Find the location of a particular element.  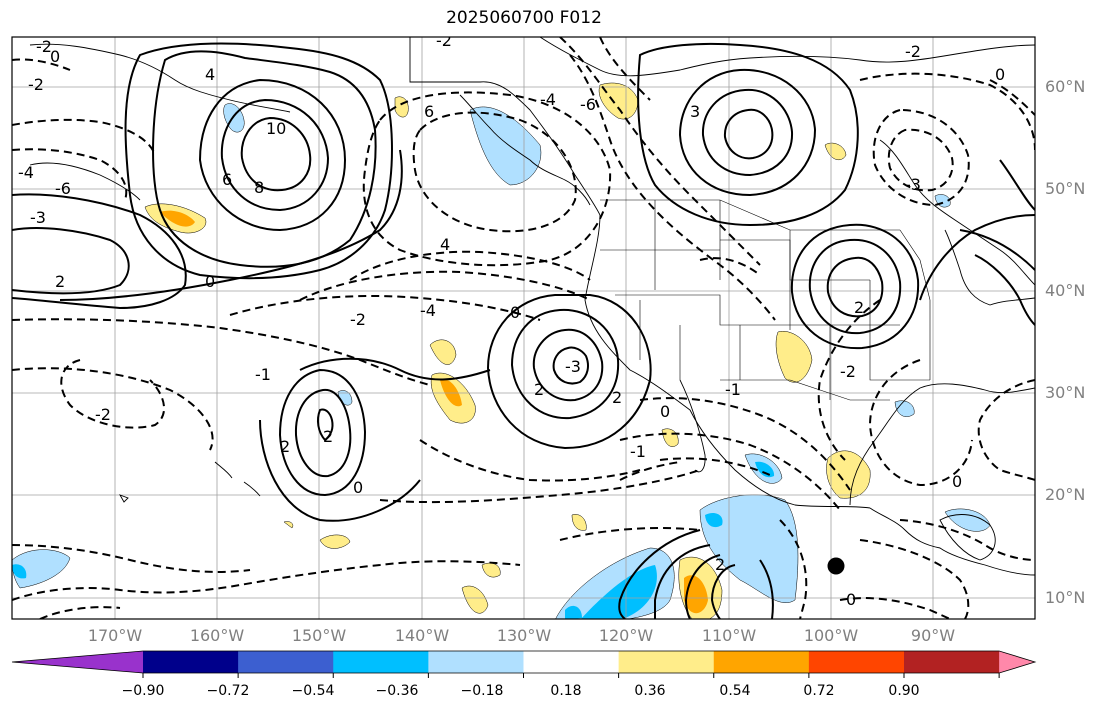

lat-label: 40°N is located at coordinates (1065, 290).